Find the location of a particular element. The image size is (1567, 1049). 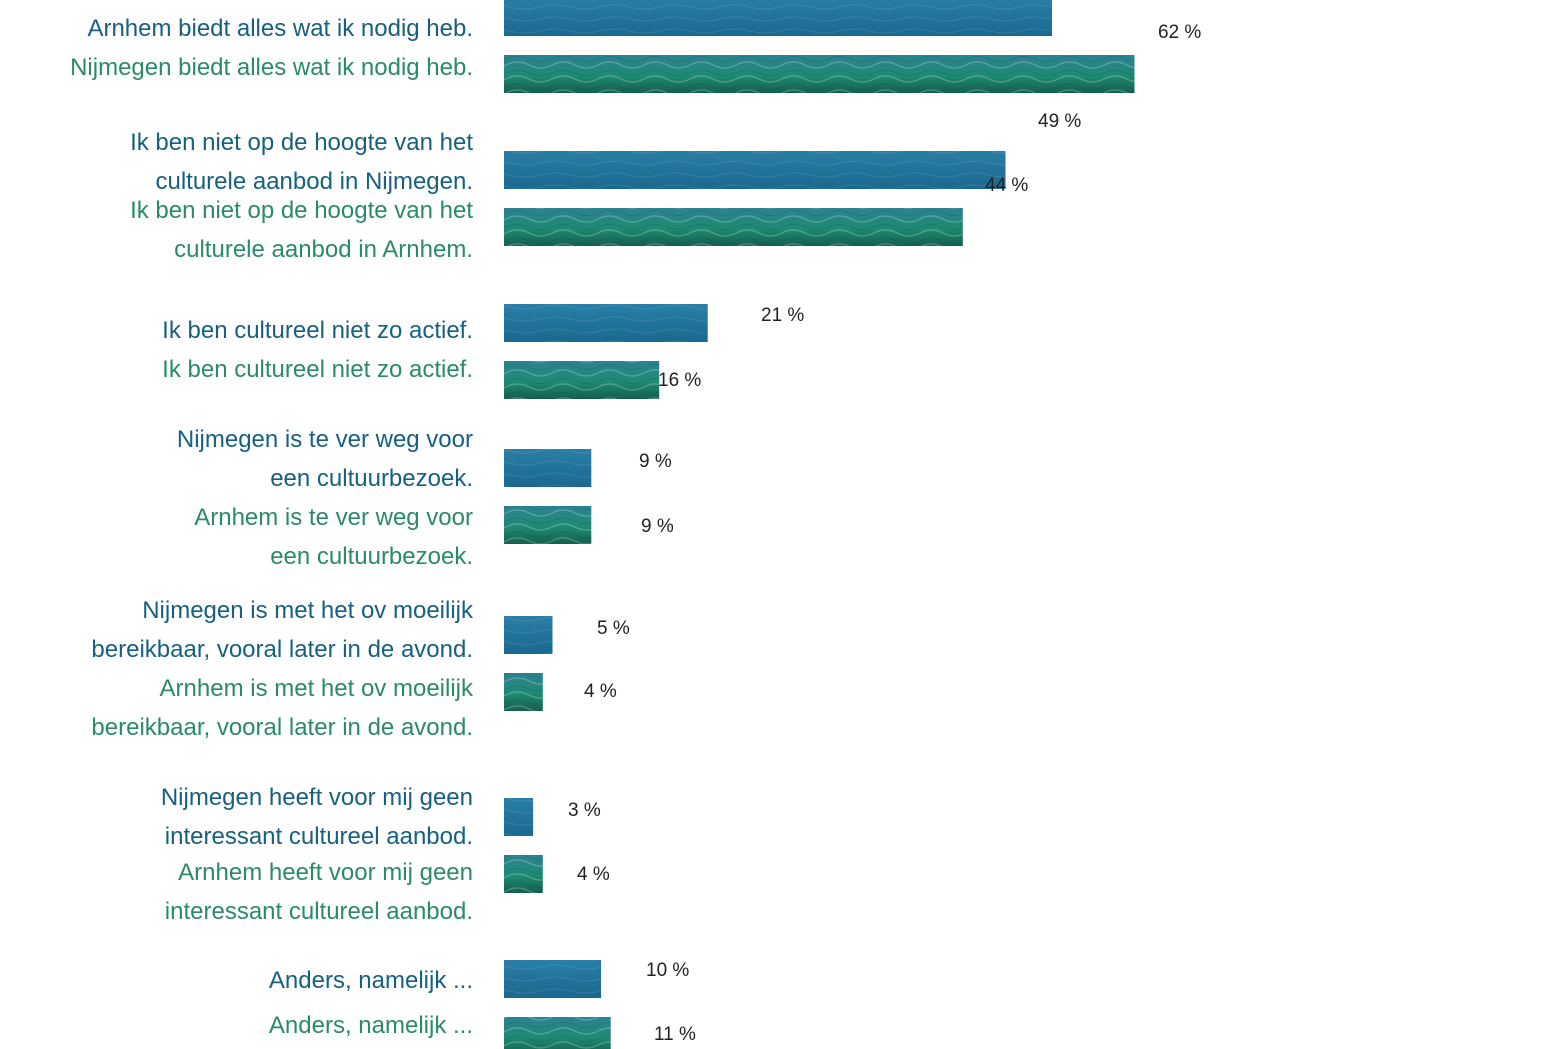

category-label-group-4-1-line-2: een cultuurbezoek. is located at coordinates (371, 478).